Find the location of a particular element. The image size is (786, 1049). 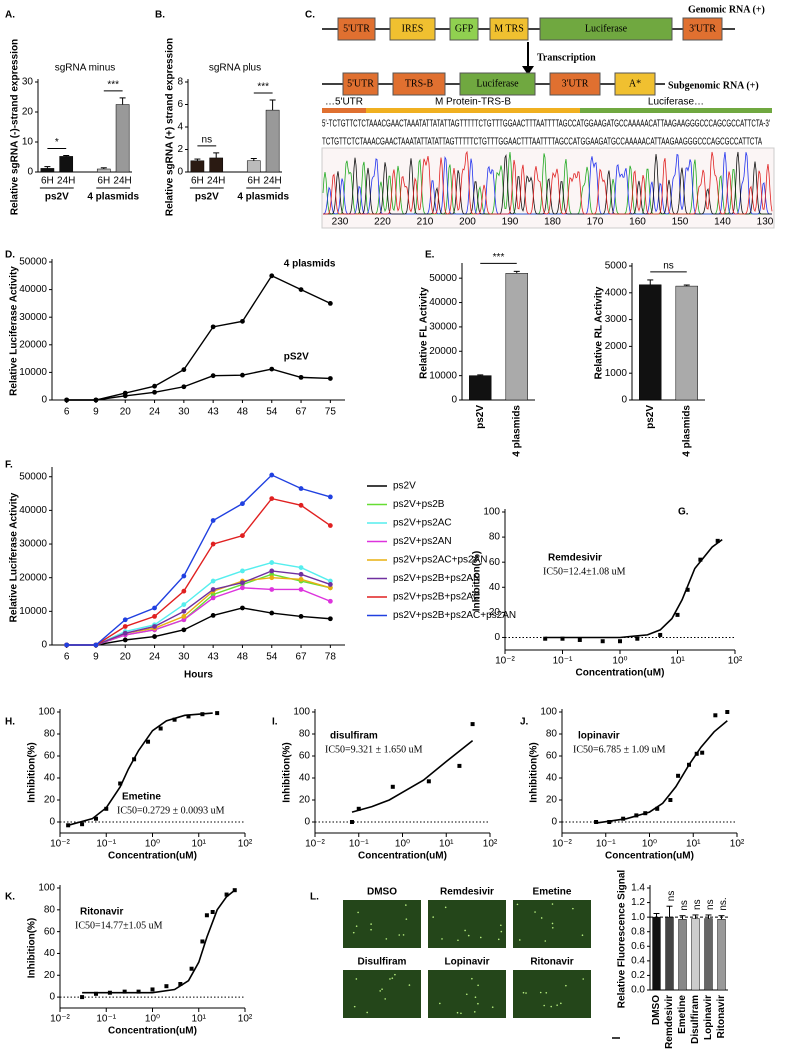

y-tick-label: 0.0 is located at coordinates (638, 990).